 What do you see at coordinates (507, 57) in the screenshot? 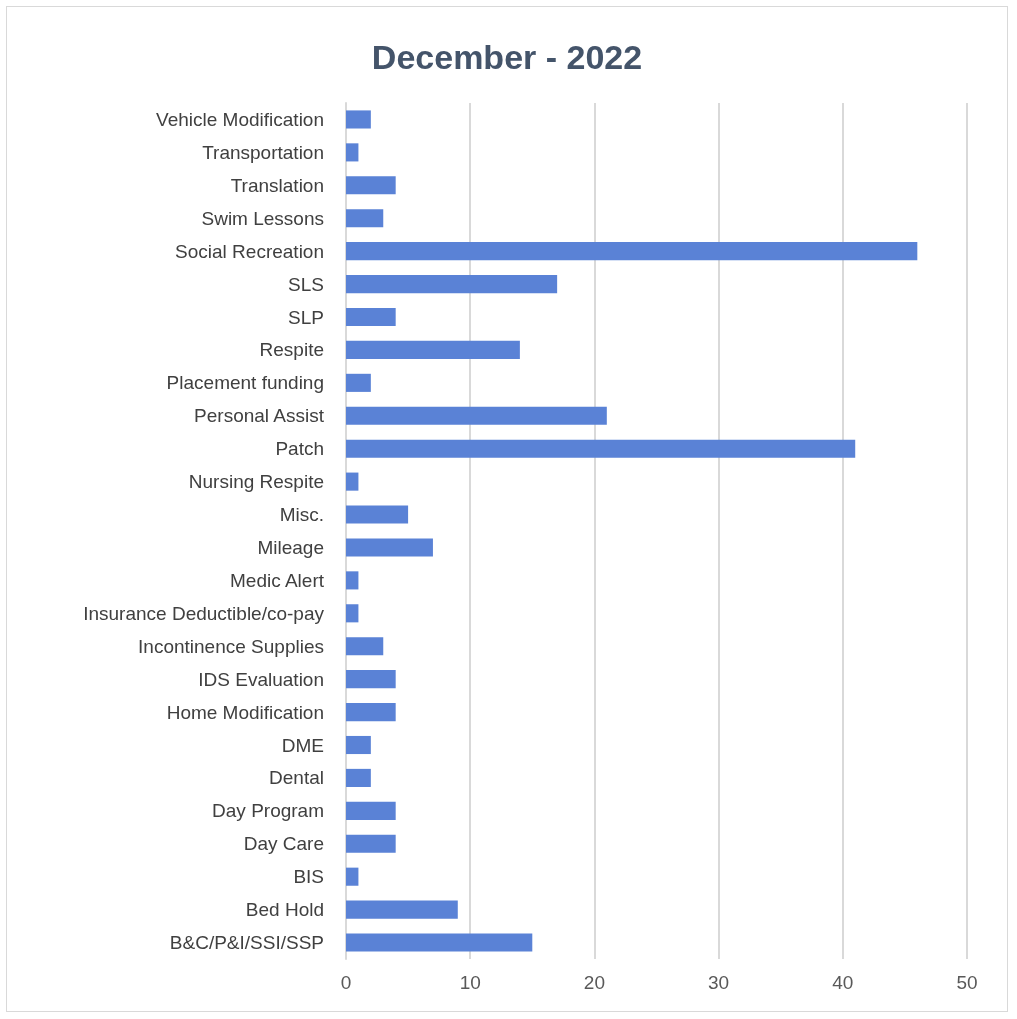
I see `chart-title: December - 2022` at bounding box center [507, 57].